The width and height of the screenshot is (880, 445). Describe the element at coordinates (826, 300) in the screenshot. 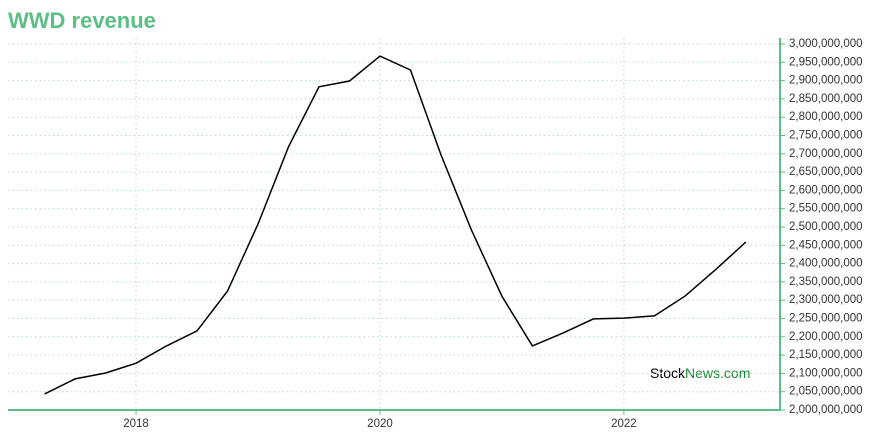

I see `y-tick-label: 2,300,000,000` at that location.